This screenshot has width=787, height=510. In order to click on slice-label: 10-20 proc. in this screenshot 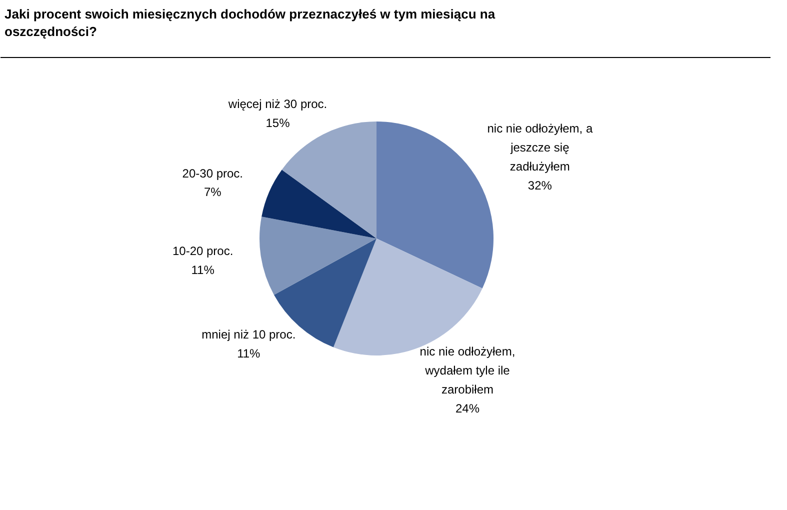, I will do `click(203, 251)`.